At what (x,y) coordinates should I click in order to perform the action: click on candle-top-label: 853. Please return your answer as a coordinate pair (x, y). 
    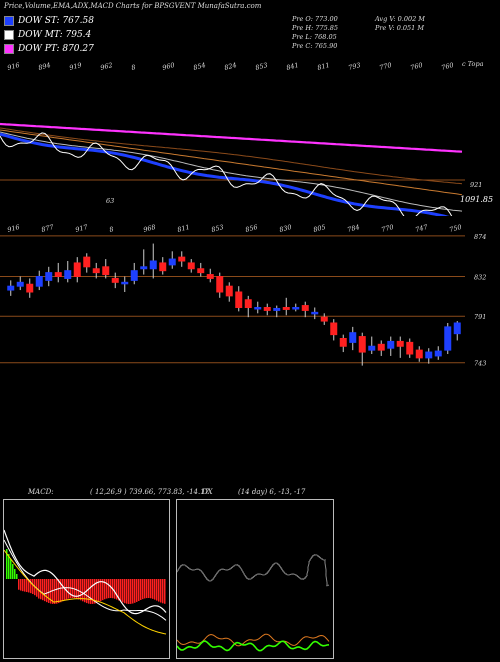
    Looking at the image, I should click on (217, 228).